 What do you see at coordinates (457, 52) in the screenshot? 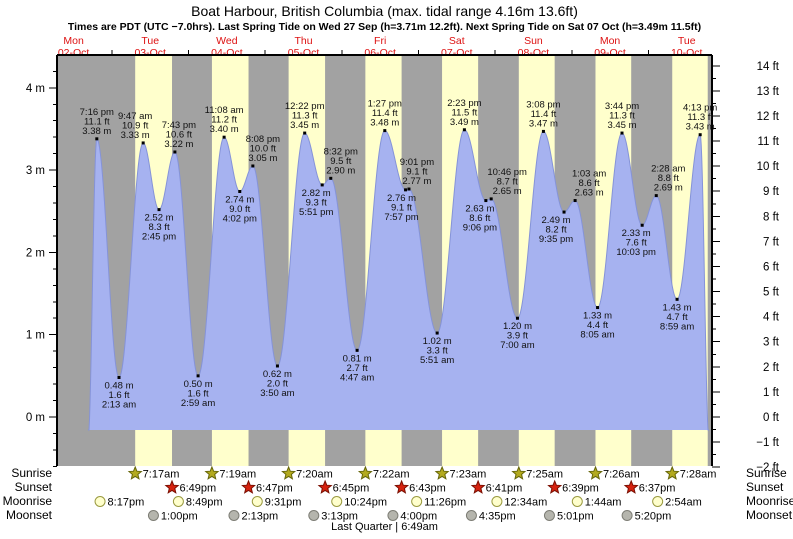
I see `day-date: 07-Oct` at bounding box center [457, 52].